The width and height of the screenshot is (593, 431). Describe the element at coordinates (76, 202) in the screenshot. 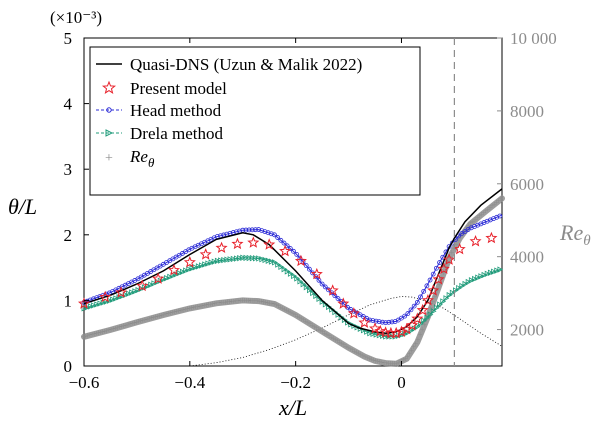

I see `y-axis-ticks: 0 1 2 3 4 5` at that location.